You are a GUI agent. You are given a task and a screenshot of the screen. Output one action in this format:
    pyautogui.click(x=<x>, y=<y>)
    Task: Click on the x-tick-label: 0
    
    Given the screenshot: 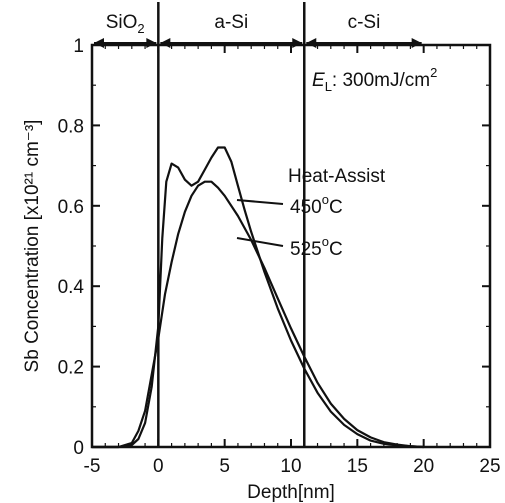 What is the action you would take?
    pyautogui.click(x=158, y=466)
    